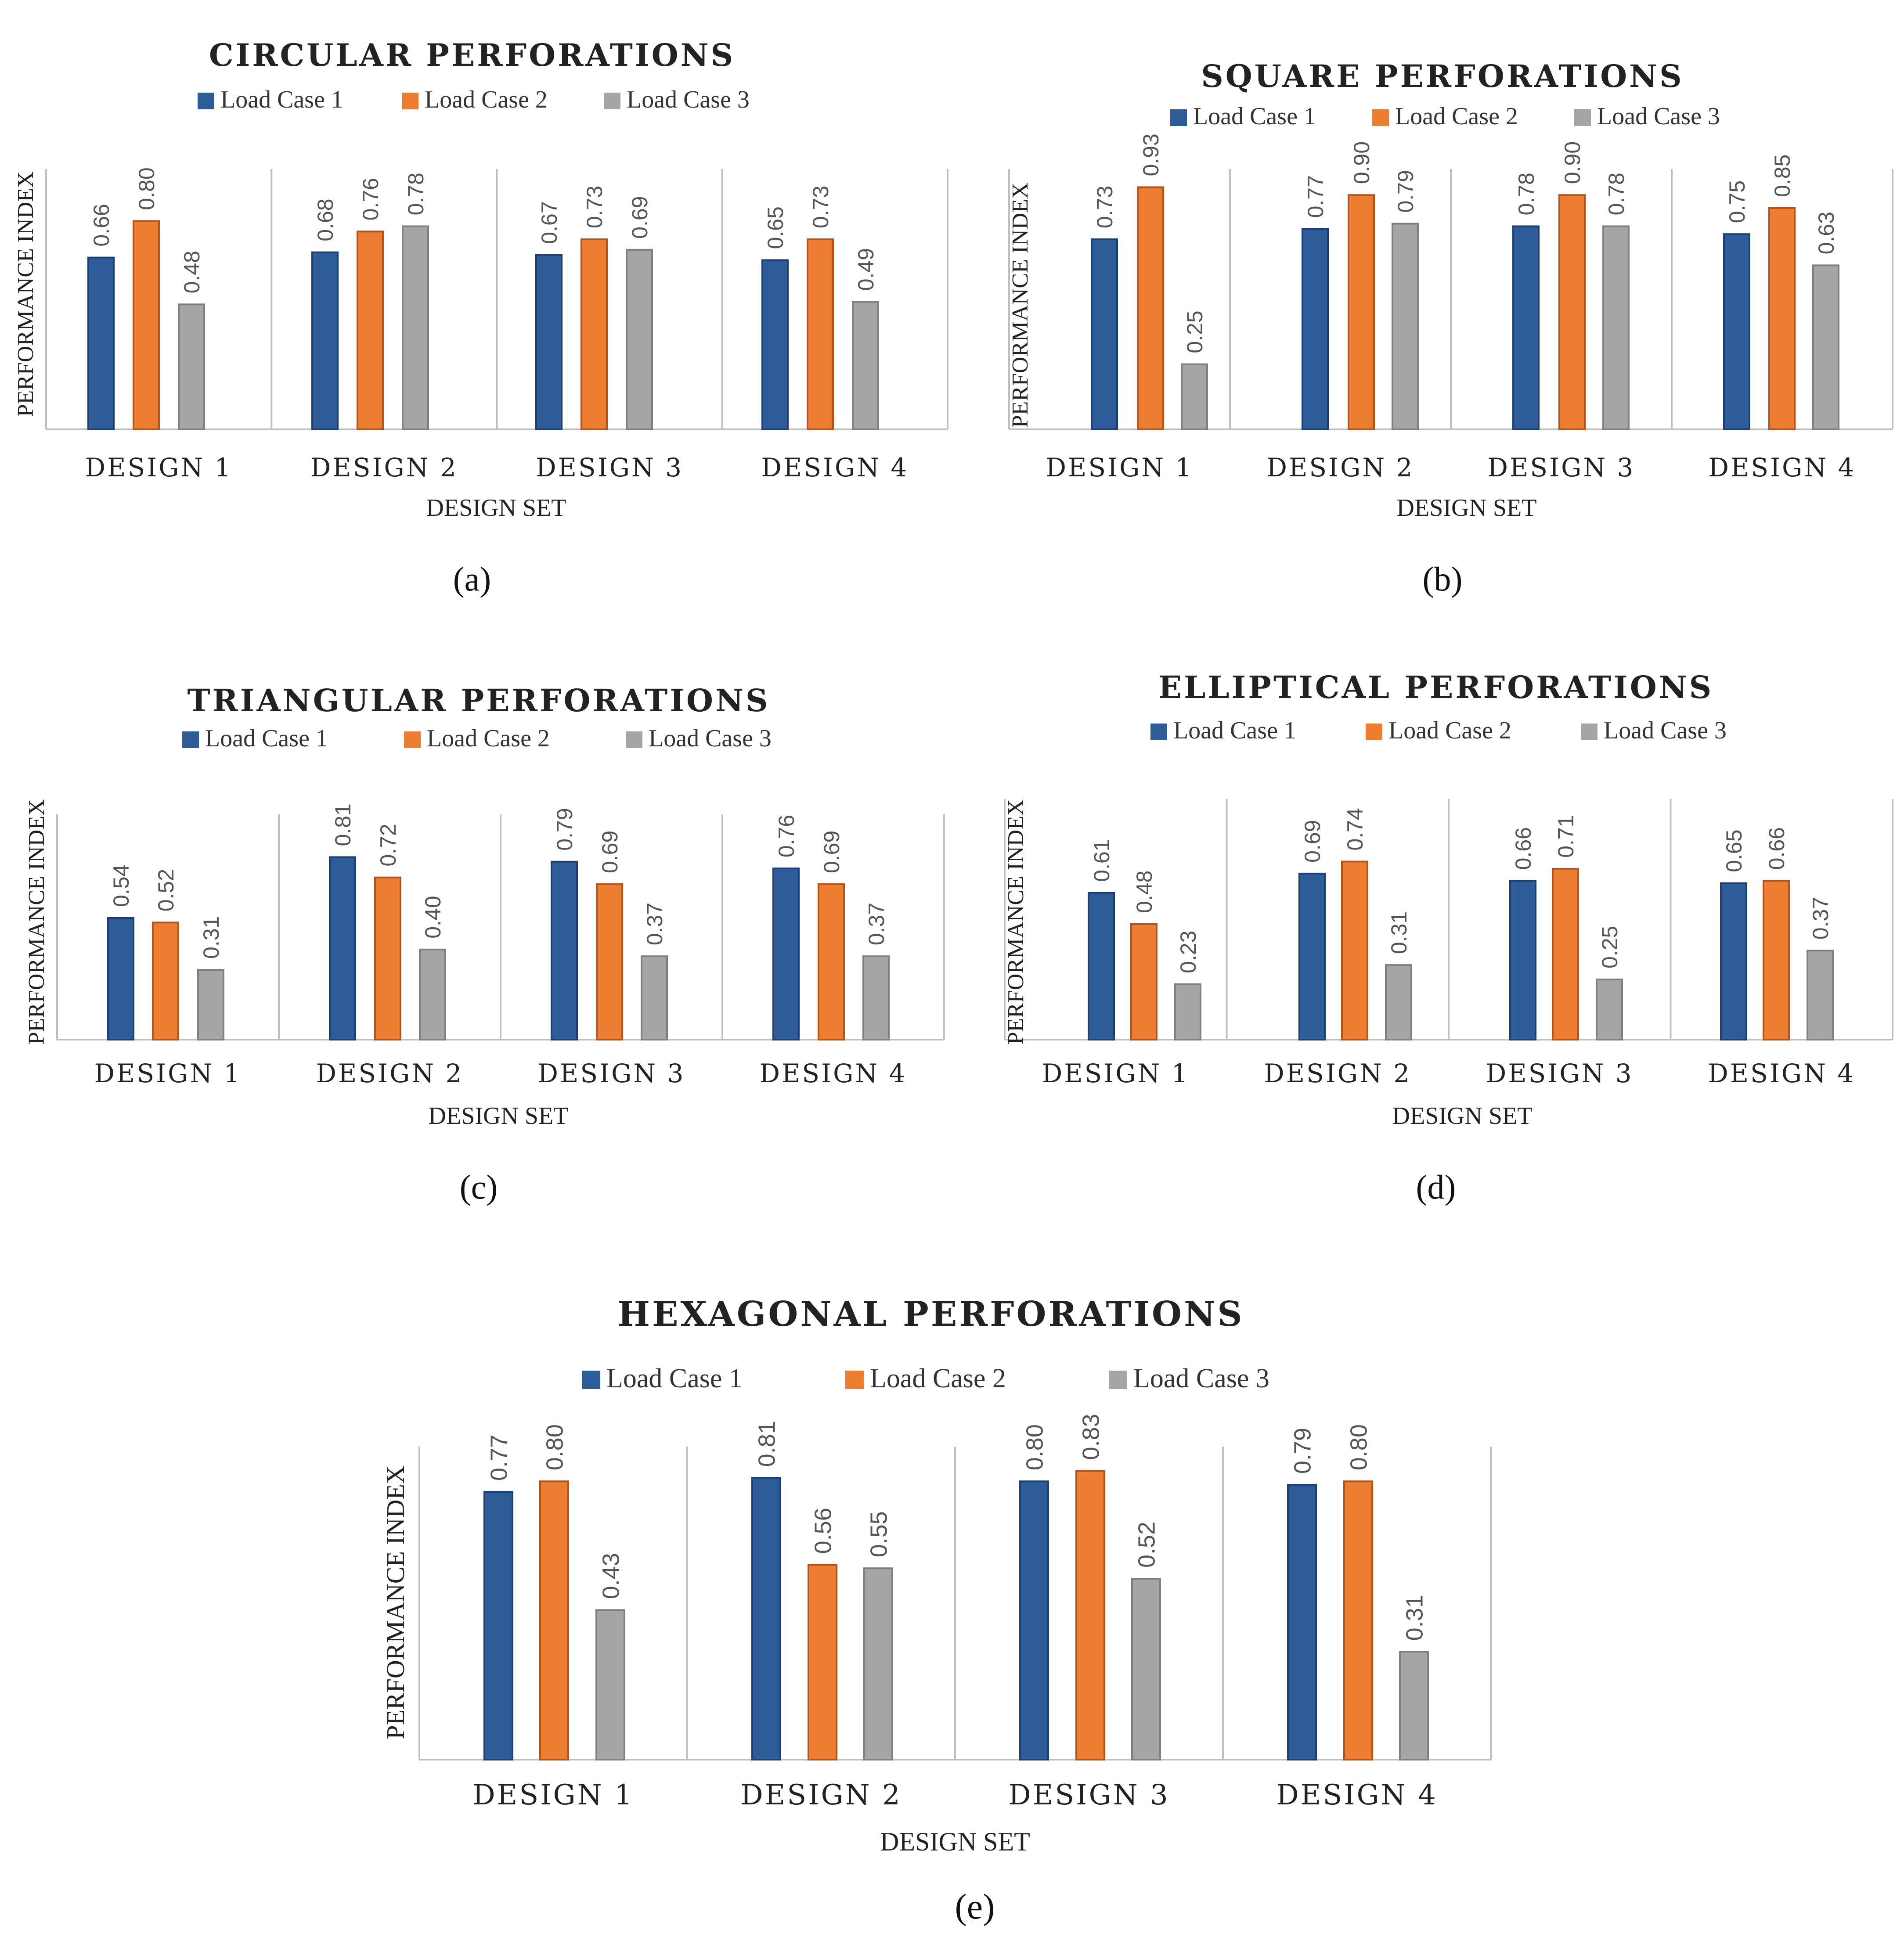 Image resolution: width=1904 pixels, height=1944 pixels. Describe the element at coordinates (767, 1444) in the screenshot. I see `data-label: 0.81` at that location.